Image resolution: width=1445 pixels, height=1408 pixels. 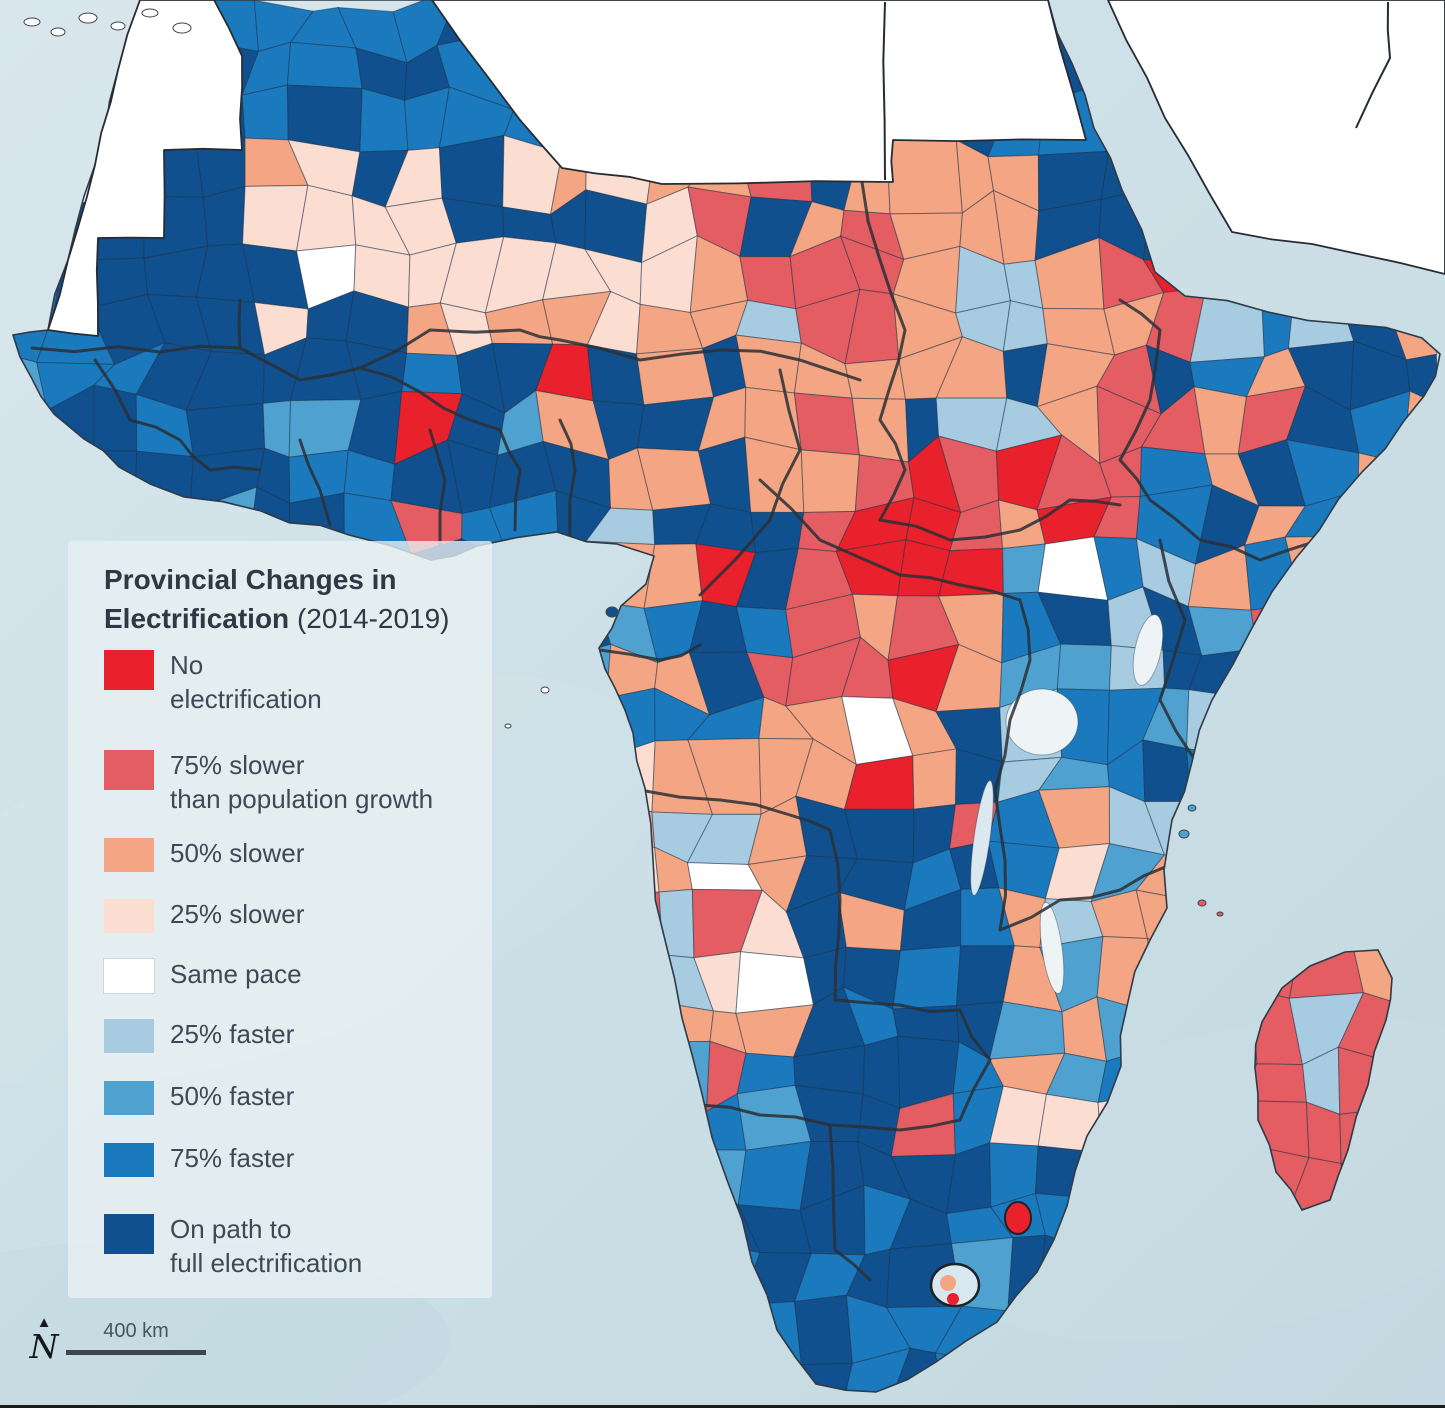 What do you see at coordinates (1192, 808) in the screenshot?
I see `pemba-island` at bounding box center [1192, 808].